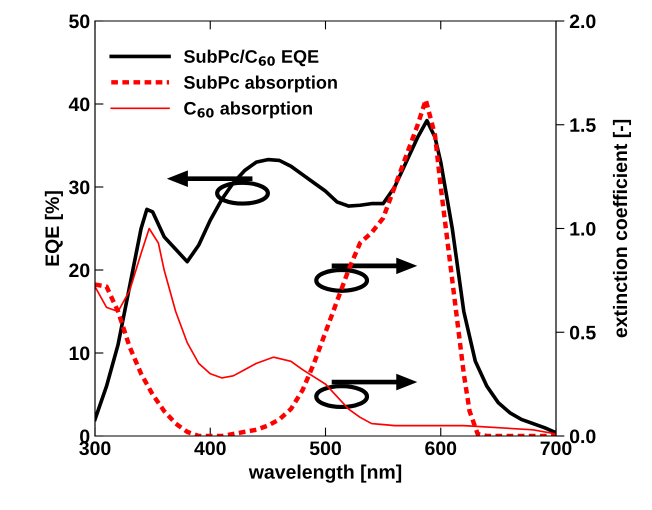 This screenshot has width=652, height=510. I want to click on legend-label: SubPc absorption, so click(260, 84).